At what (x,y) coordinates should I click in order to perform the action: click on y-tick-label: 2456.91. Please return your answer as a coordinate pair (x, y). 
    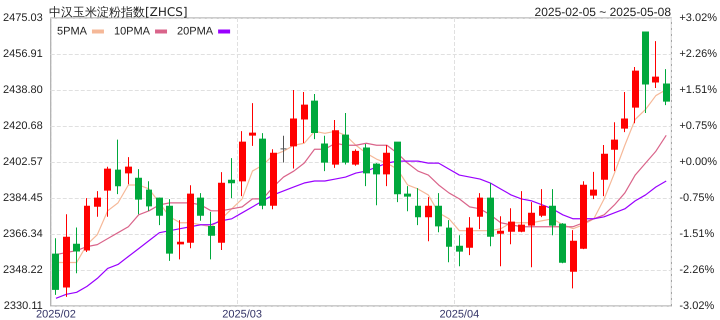
    Looking at the image, I should click on (22, 54).